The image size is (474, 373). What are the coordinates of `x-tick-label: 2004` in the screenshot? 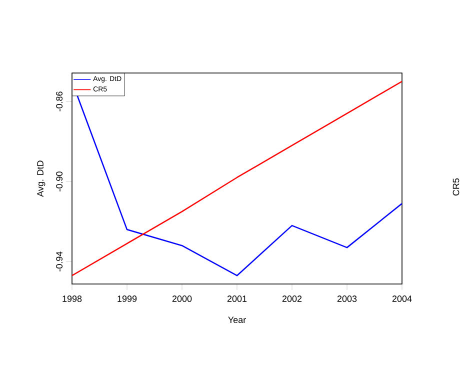 It's located at (402, 299).